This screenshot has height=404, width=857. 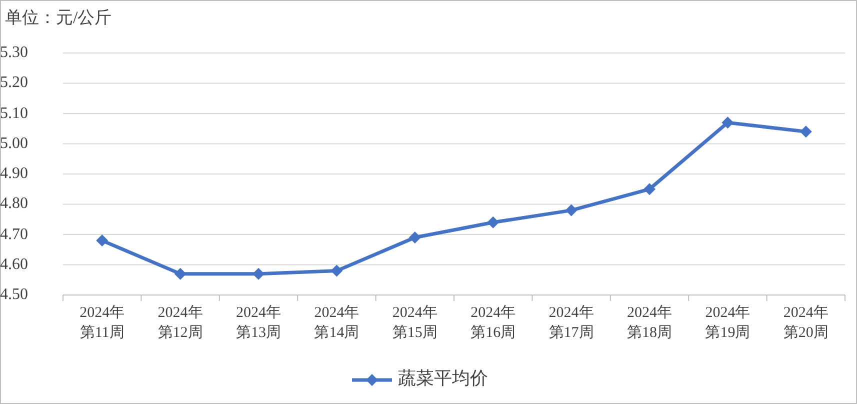 What do you see at coordinates (58, 18) in the screenshot?
I see `subtitle: 单位：元/公斤` at bounding box center [58, 18].